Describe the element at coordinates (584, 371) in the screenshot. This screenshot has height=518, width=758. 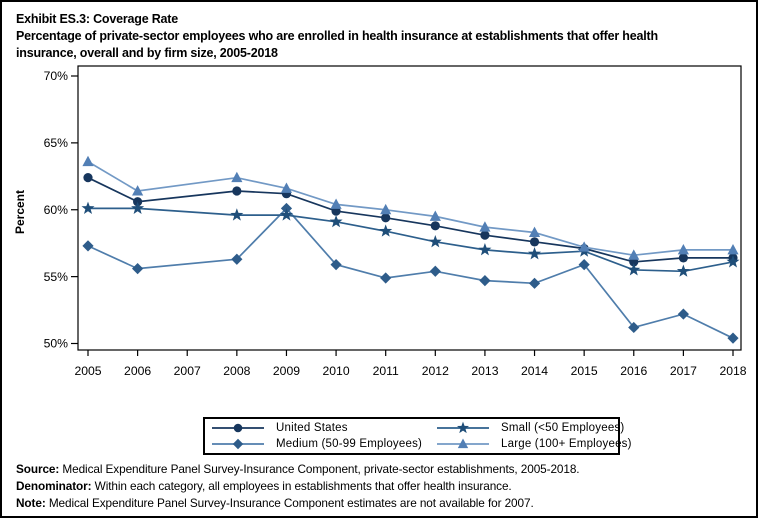
I see `x-tick-label: 2015` at that location.